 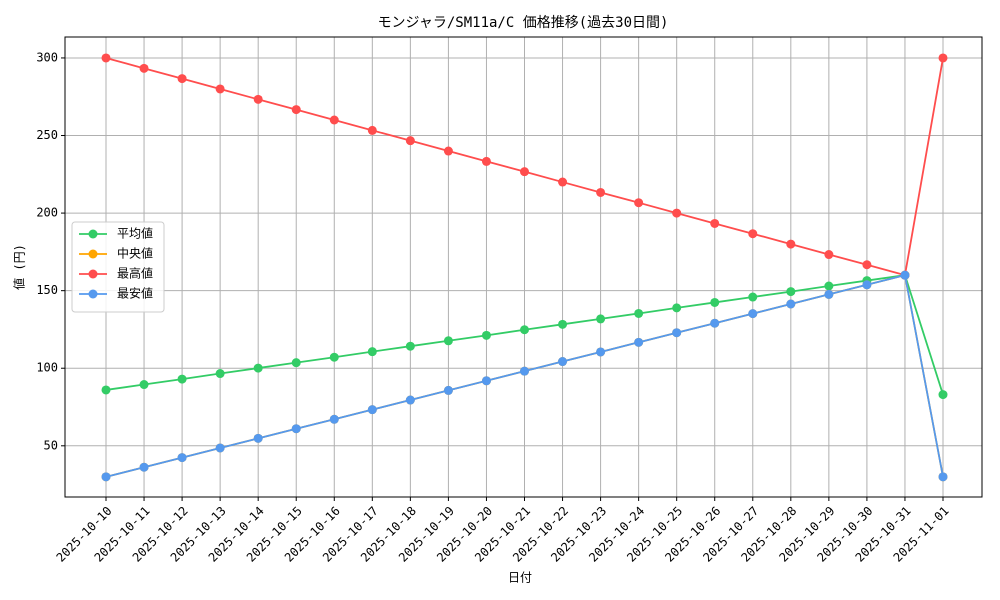 I want to click on y-tick-label: 200, so click(x=47, y=213).